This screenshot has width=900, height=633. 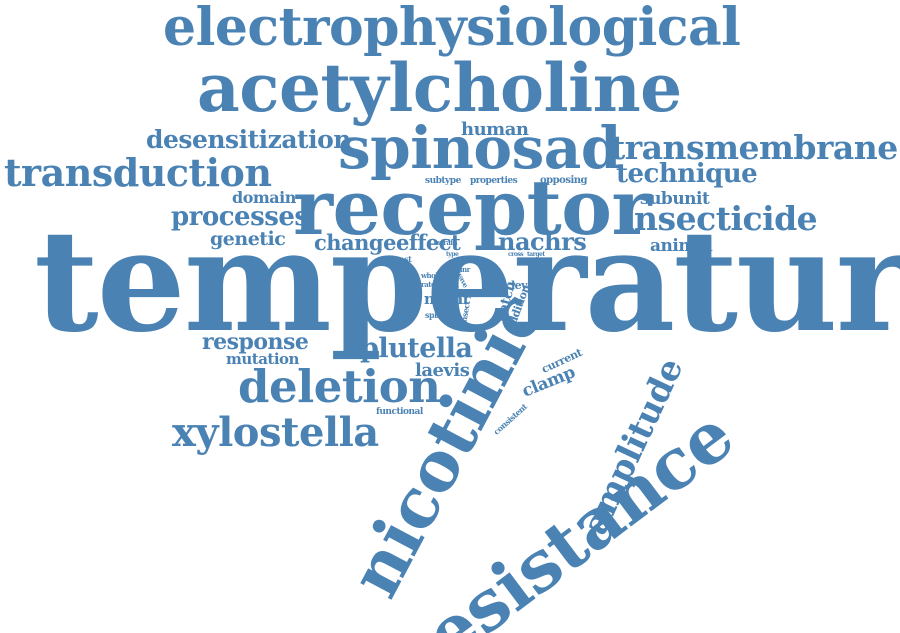 I want to click on word-whole: rate, so click(x=428, y=284).